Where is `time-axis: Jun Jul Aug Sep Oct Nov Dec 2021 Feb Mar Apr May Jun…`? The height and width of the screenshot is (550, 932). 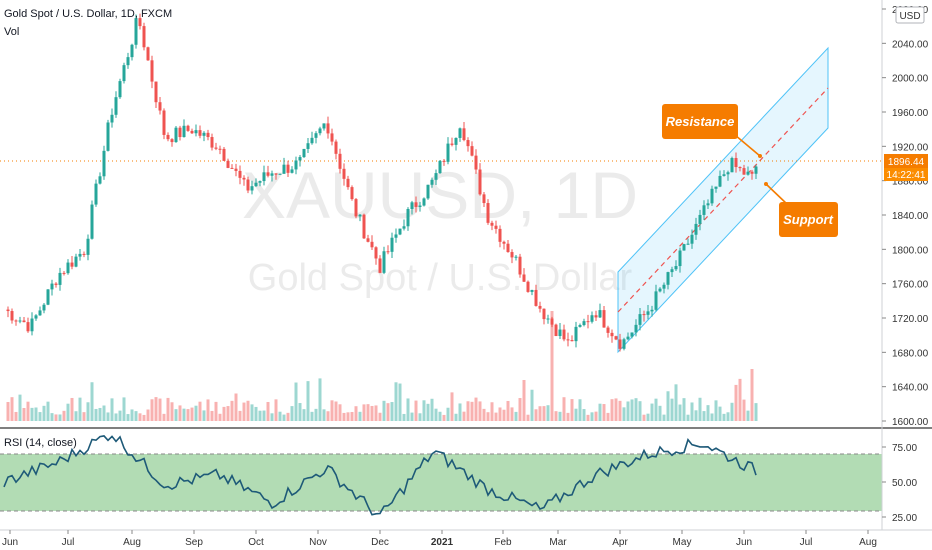 time-axis: Jun Jul Aug Sep Oct Nov Dec 2021 Feb Mar Apr May Jun… is located at coordinates (439, 539).